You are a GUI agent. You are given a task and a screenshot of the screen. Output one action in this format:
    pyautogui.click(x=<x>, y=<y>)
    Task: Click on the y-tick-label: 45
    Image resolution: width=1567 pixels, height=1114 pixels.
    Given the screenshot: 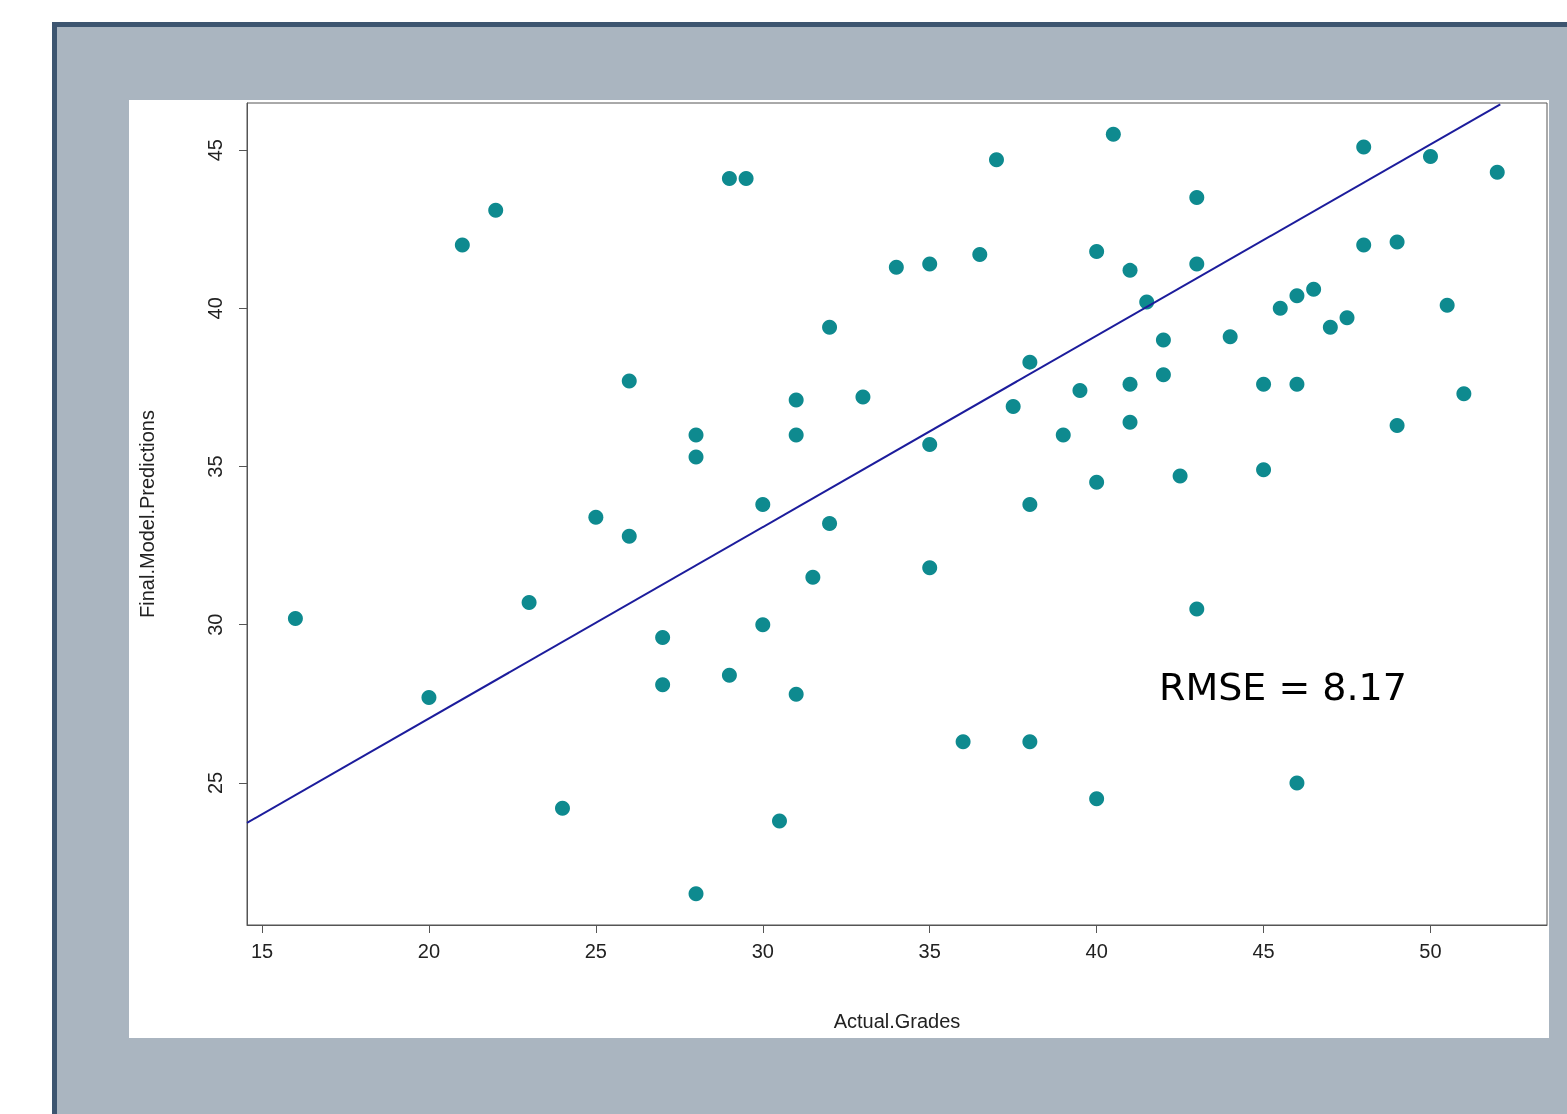 What is the action you would take?
    pyautogui.click(x=215, y=150)
    